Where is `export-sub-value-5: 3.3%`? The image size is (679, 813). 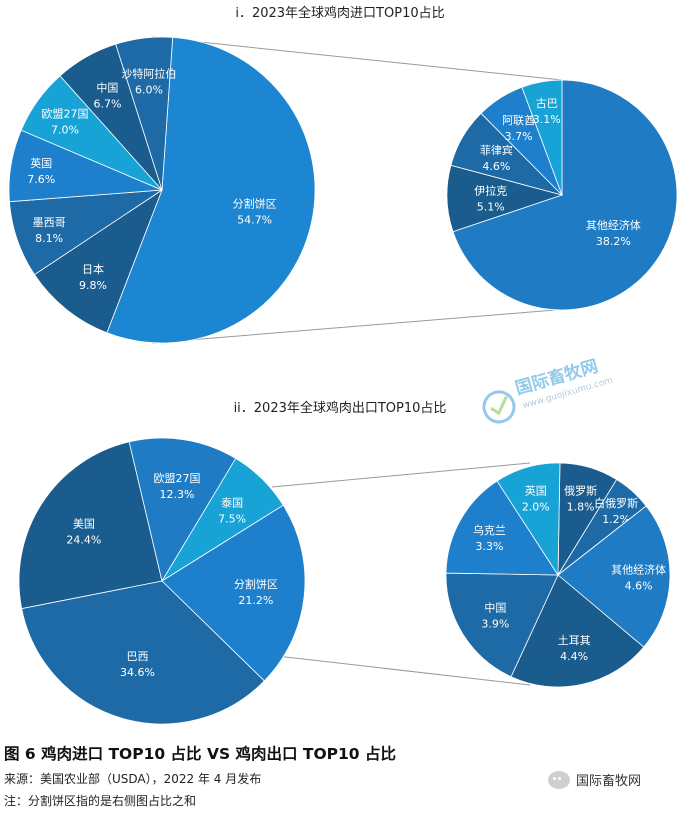 export-sub-value-5: 3.3% is located at coordinates (489, 546).